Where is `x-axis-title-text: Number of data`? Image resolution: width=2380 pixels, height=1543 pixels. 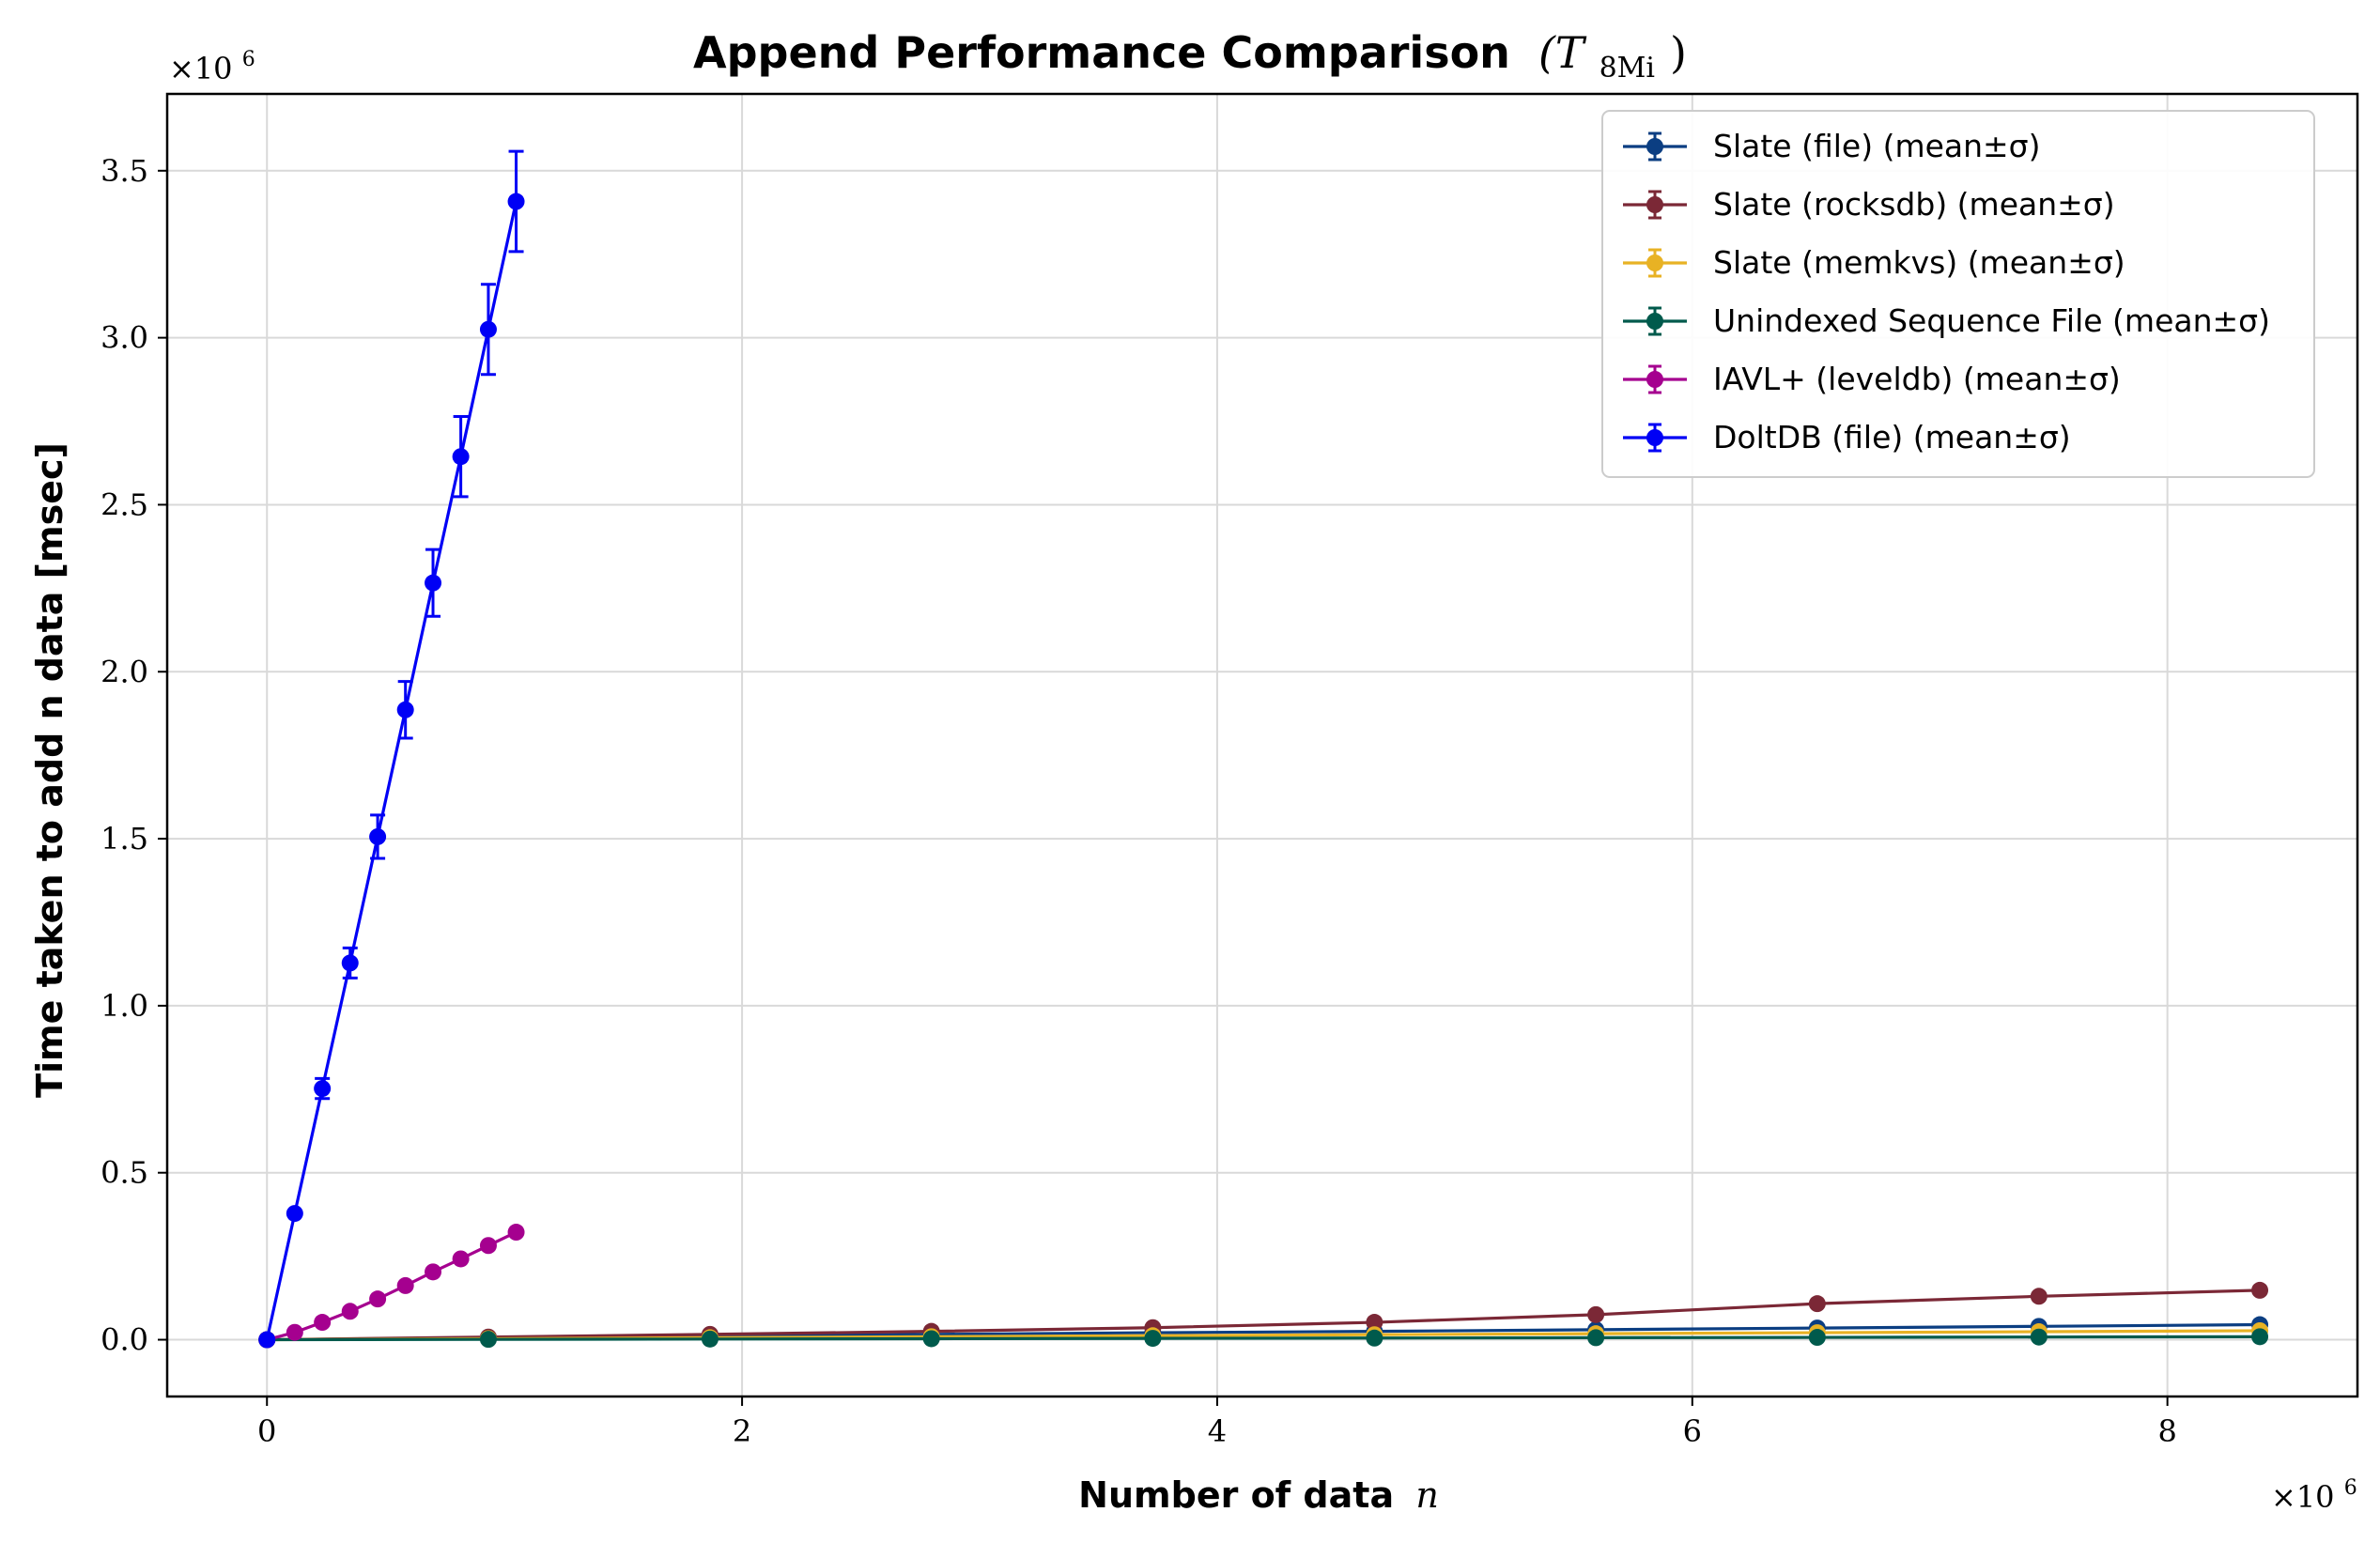 x-axis-title-text: Number of data is located at coordinates (1236, 1495).